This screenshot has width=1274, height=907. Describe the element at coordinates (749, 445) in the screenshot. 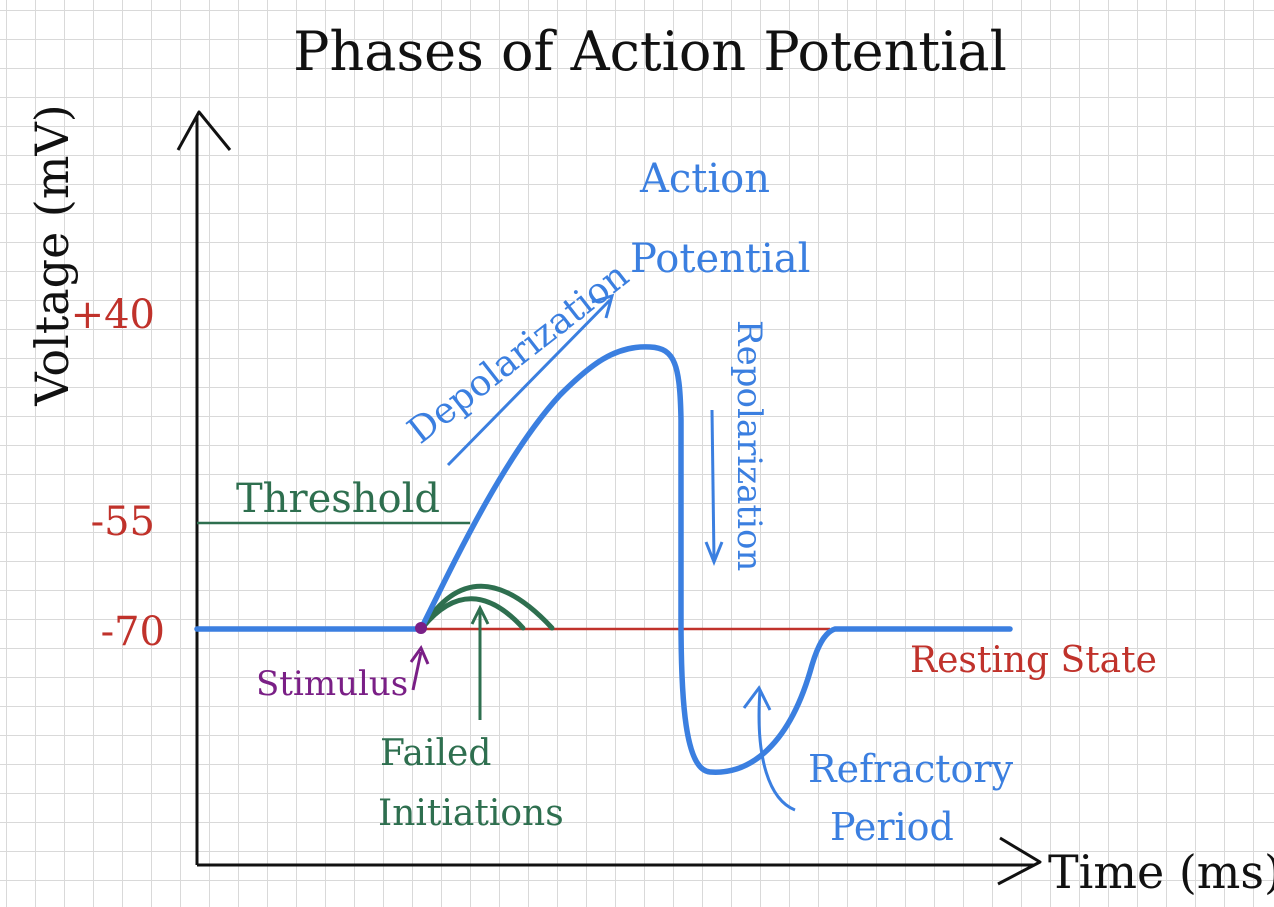

I see `repolarization-label: Repolarization` at that location.